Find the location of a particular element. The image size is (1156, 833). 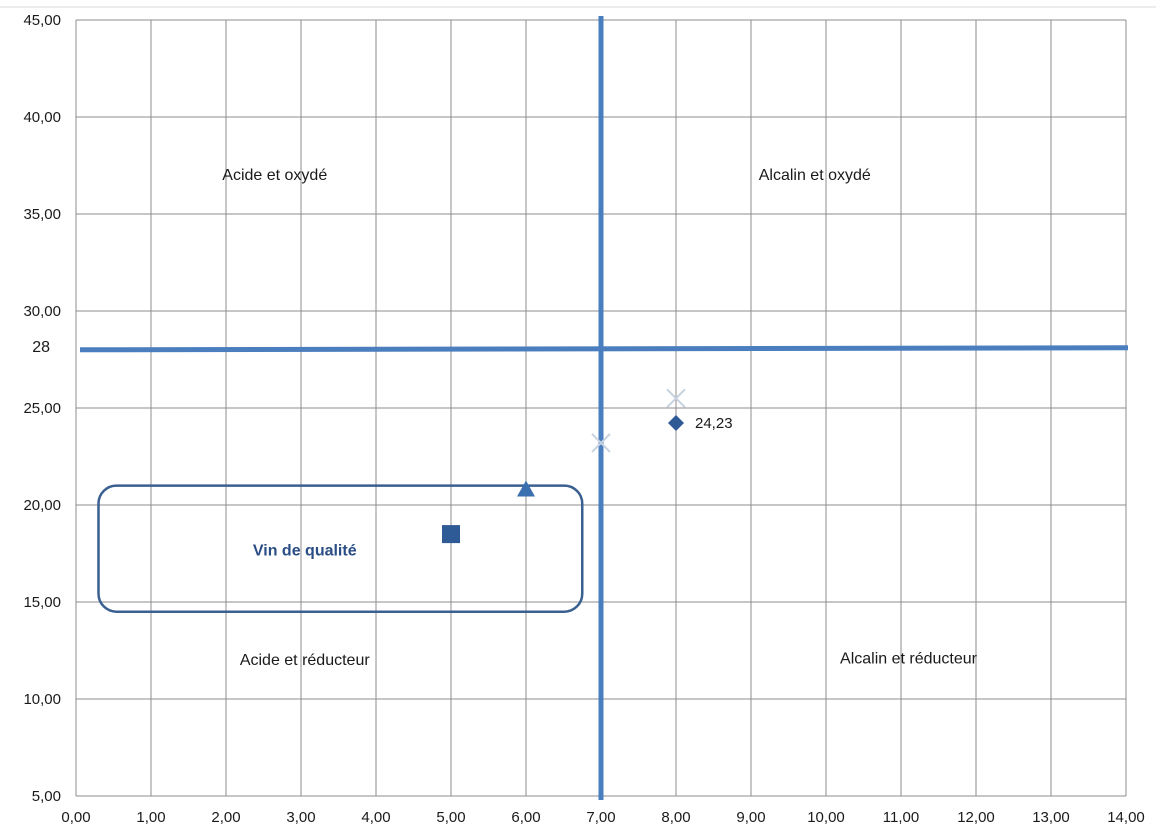

x-tick-label: 13,00 is located at coordinates (1051, 817).